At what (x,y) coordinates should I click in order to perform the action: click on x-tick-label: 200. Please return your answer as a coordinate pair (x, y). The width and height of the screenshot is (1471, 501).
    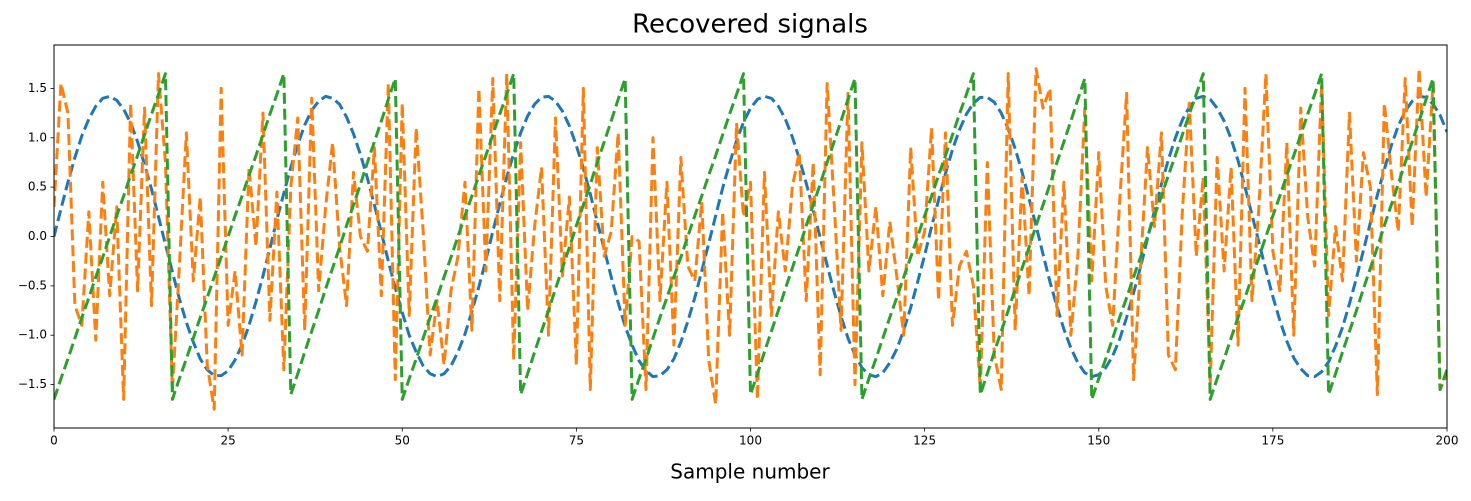
    Looking at the image, I should click on (1447, 441).